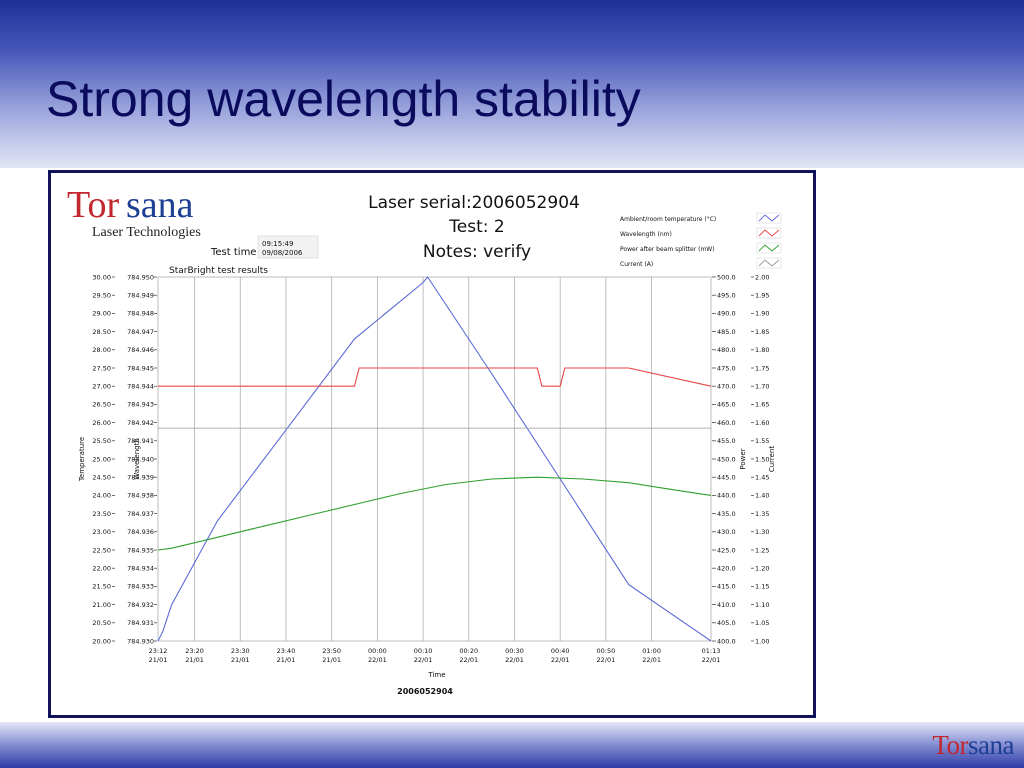  I want to click on temperature-tick-label: 25.00, so click(101, 459).